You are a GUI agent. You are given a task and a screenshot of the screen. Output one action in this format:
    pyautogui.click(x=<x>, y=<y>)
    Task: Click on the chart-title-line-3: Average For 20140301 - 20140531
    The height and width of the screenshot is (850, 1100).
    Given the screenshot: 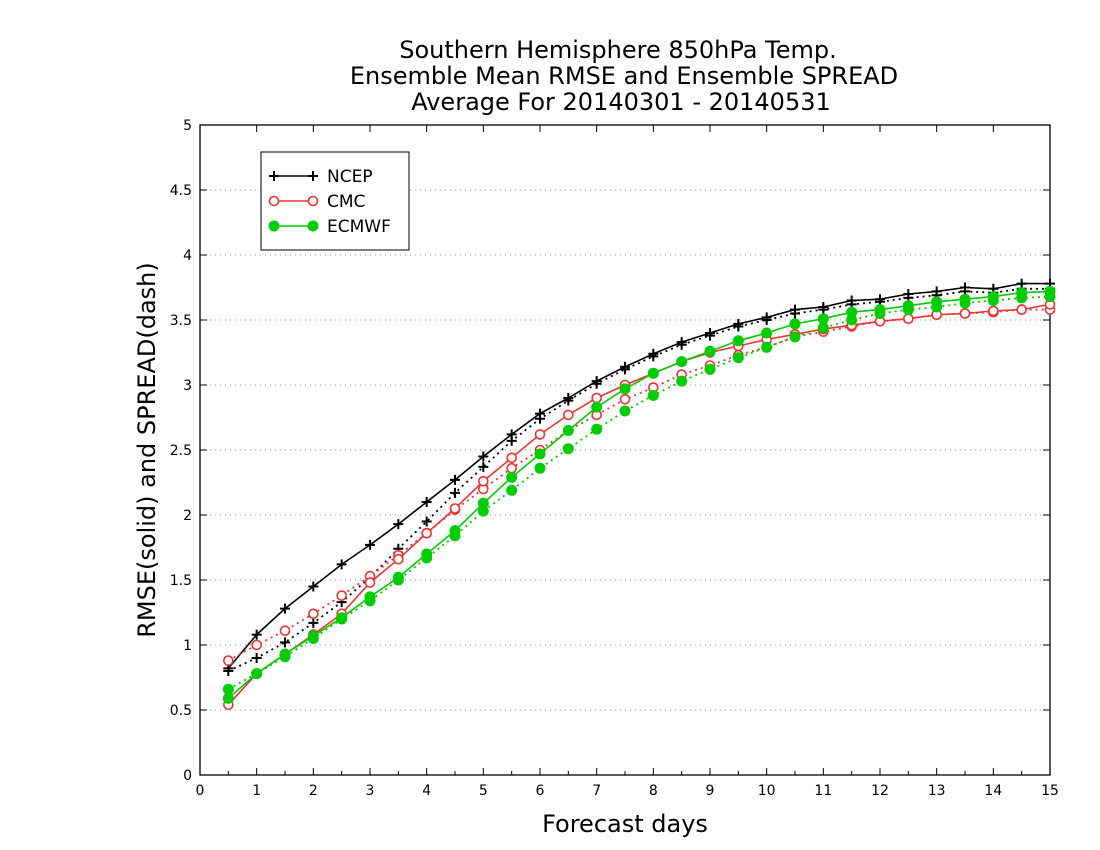 What is the action you would take?
    pyautogui.click(x=621, y=102)
    